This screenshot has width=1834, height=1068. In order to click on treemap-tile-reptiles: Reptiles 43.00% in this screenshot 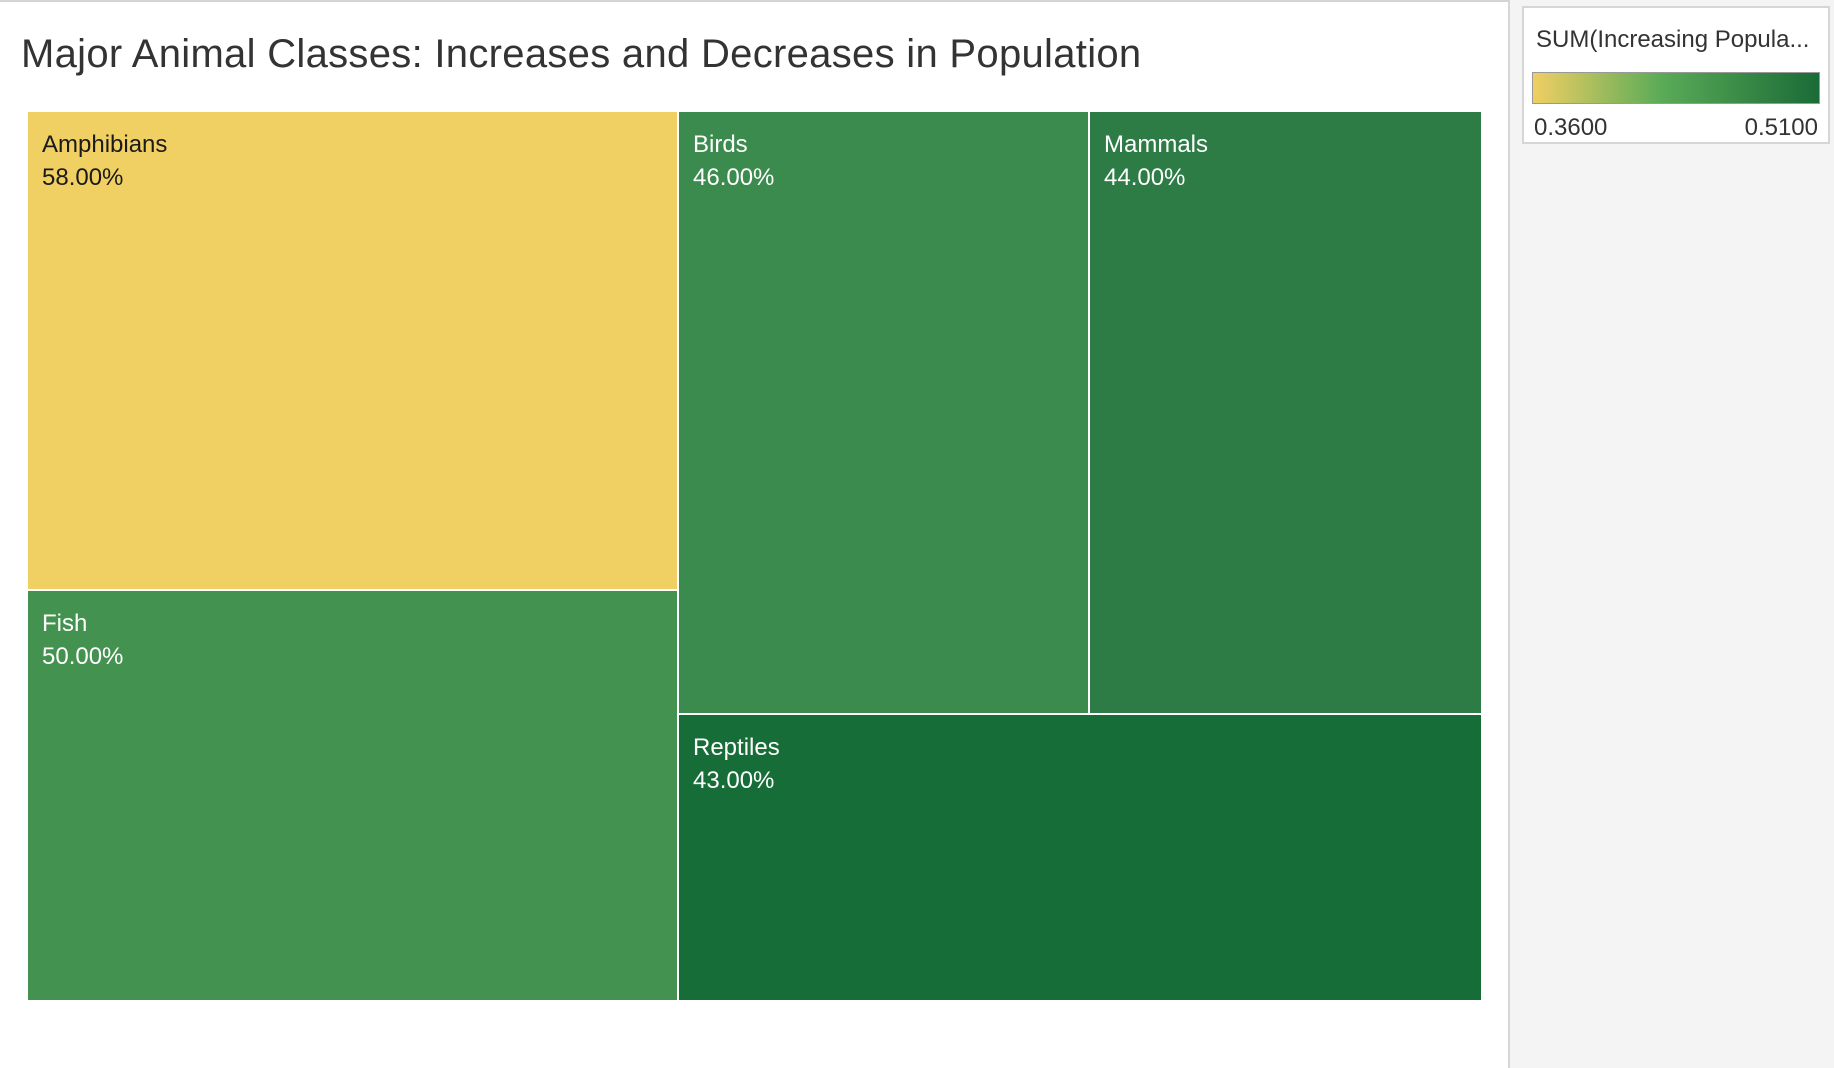, I will do `click(1081, 858)`.